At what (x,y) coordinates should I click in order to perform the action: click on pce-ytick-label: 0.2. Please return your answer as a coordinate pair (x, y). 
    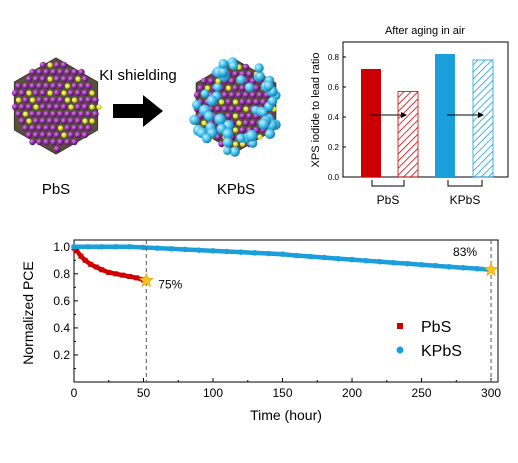
    Looking at the image, I should click on (61, 355).